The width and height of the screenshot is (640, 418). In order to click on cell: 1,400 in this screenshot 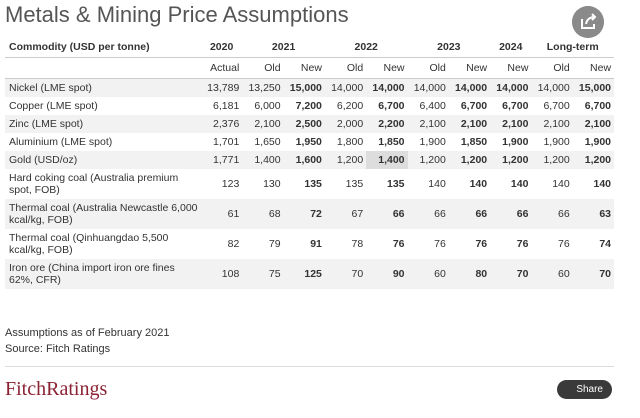, I will do `click(263, 160)`.